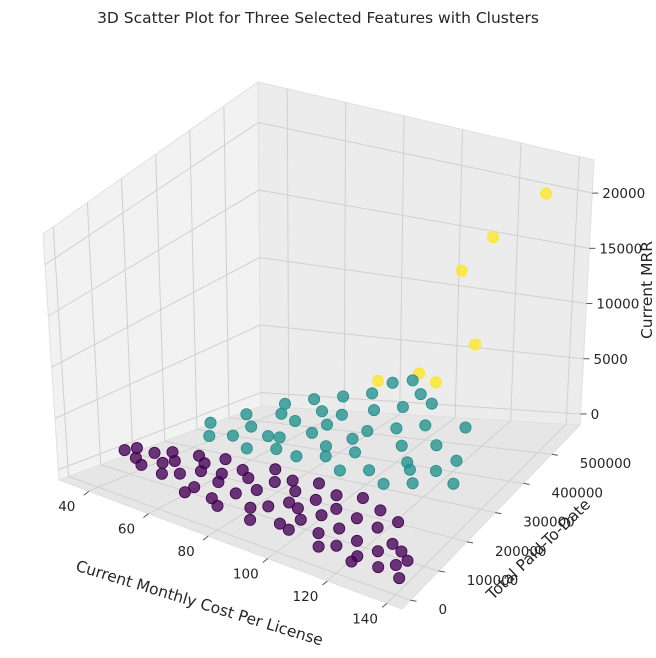 This screenshot has width=656, height=658. I want to click on z-tick-label: 15000, so click(620, 249).